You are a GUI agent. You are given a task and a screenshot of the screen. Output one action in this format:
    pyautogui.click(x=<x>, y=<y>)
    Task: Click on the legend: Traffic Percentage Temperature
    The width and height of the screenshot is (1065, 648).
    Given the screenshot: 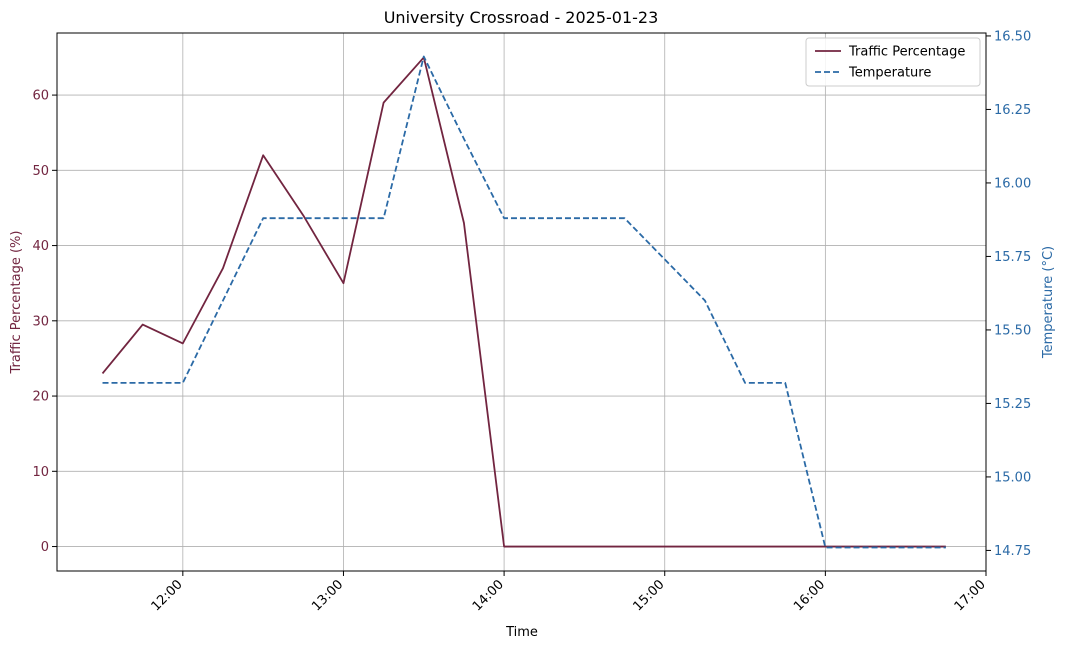 What is the action you would take?
    pyautogui.click(x=893, y=62)
    